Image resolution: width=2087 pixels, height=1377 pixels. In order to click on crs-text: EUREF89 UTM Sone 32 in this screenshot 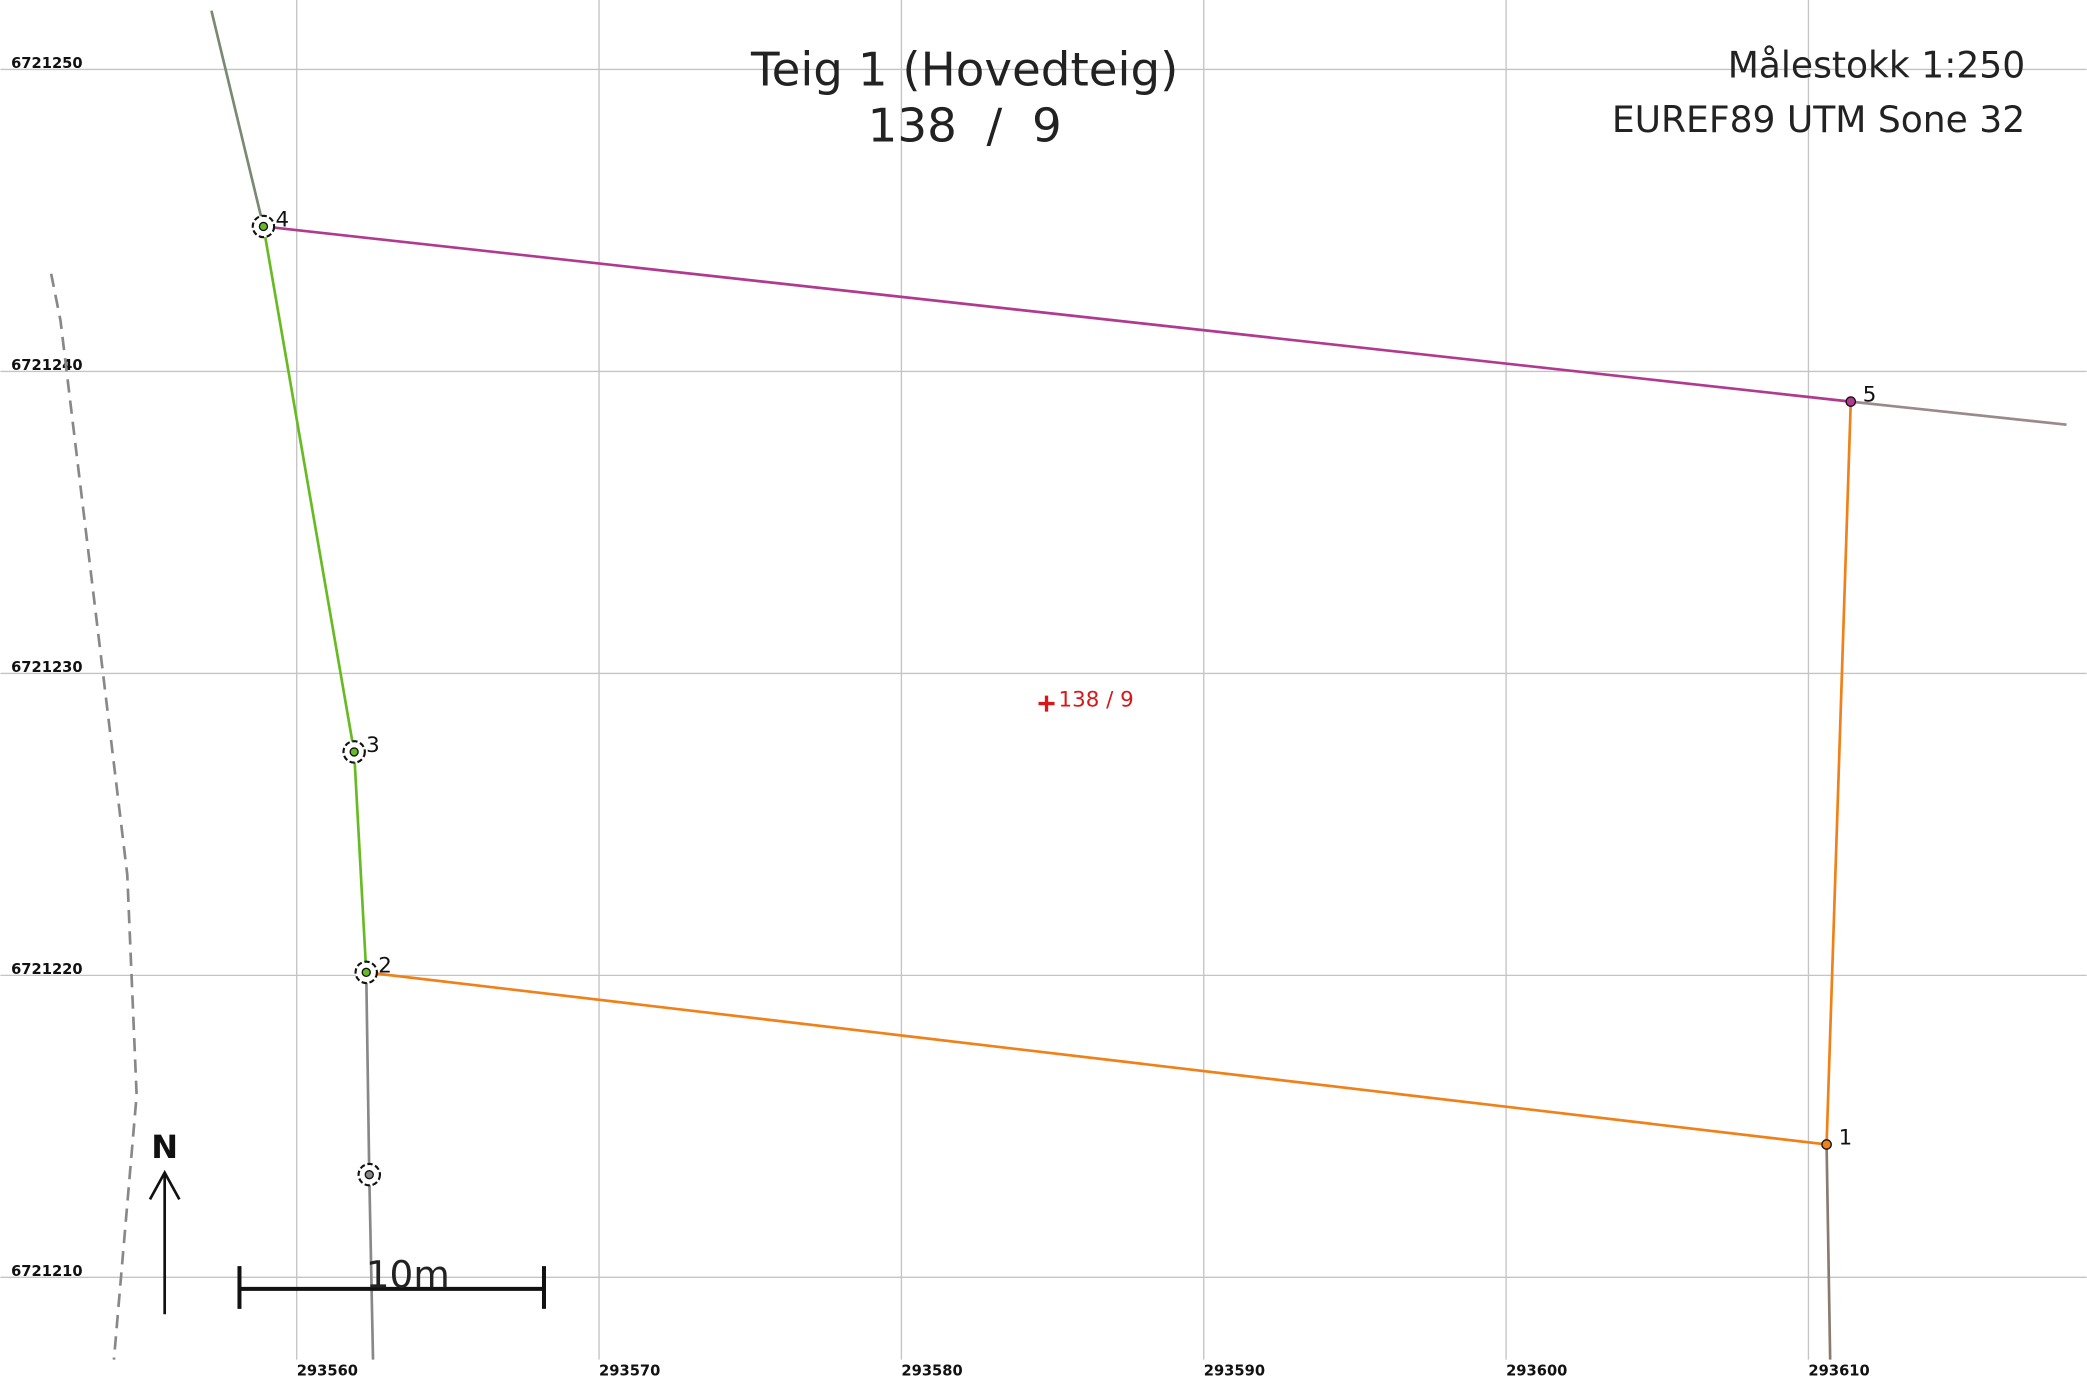, I will do `click(1818, 120)`.